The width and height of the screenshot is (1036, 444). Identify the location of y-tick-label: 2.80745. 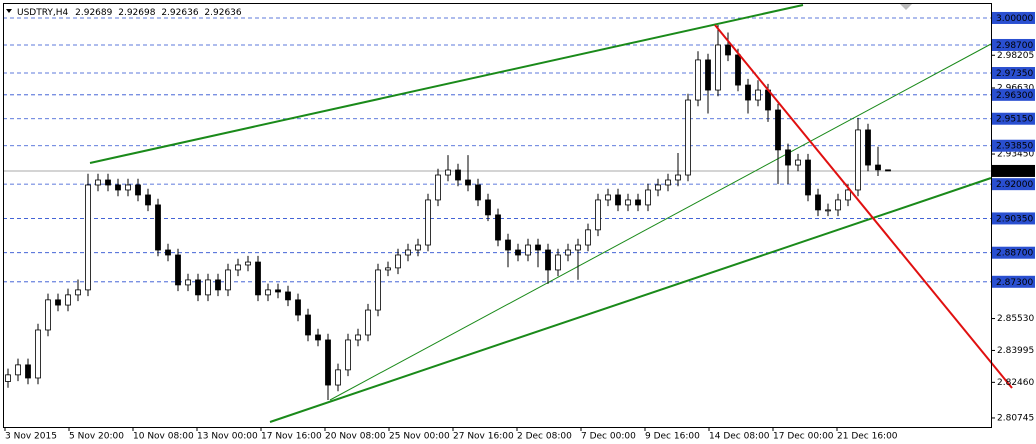
(1015, 418).